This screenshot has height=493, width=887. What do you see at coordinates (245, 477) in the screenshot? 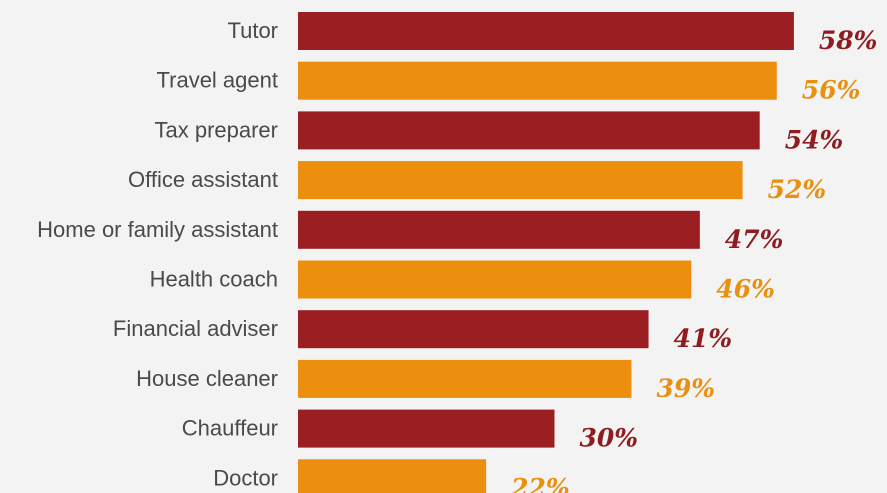
I see `category-label-doctor: Doctor` at bounding box center [245, 477].